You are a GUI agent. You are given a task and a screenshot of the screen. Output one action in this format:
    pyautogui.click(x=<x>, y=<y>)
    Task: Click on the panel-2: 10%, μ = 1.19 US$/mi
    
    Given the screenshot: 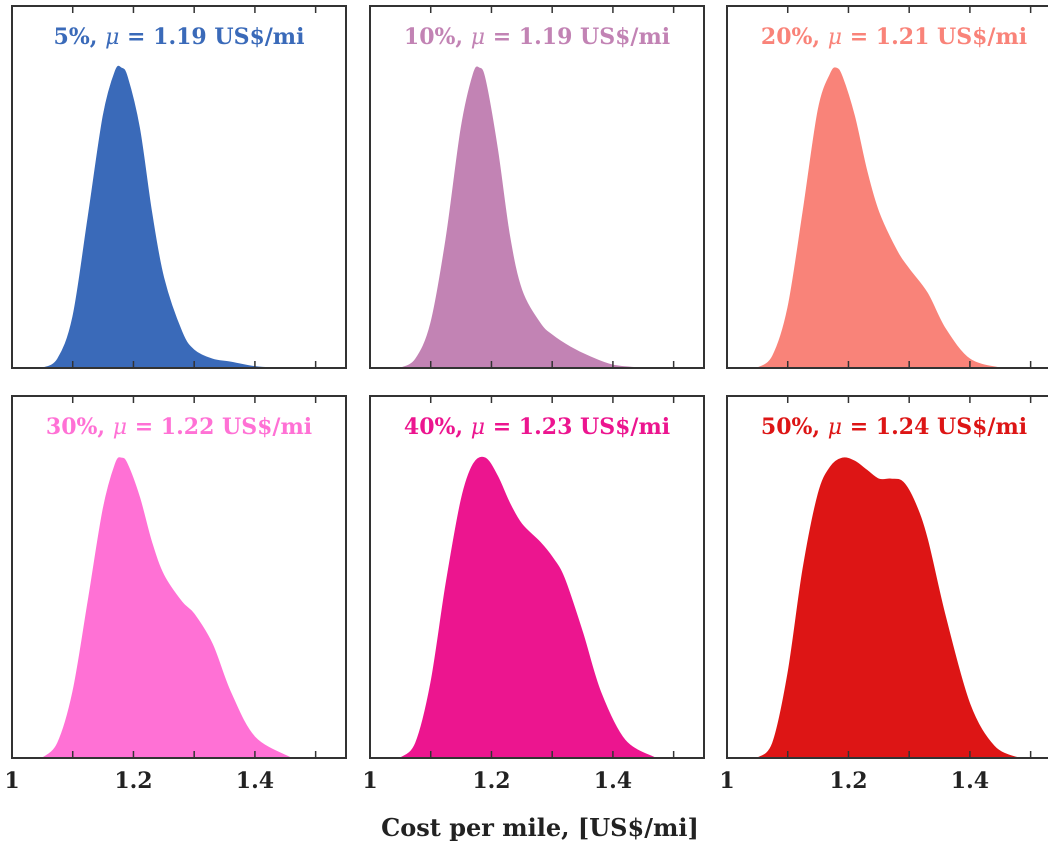 What is the action you would take?
    pyautogui.click(x=537, y=187)
    